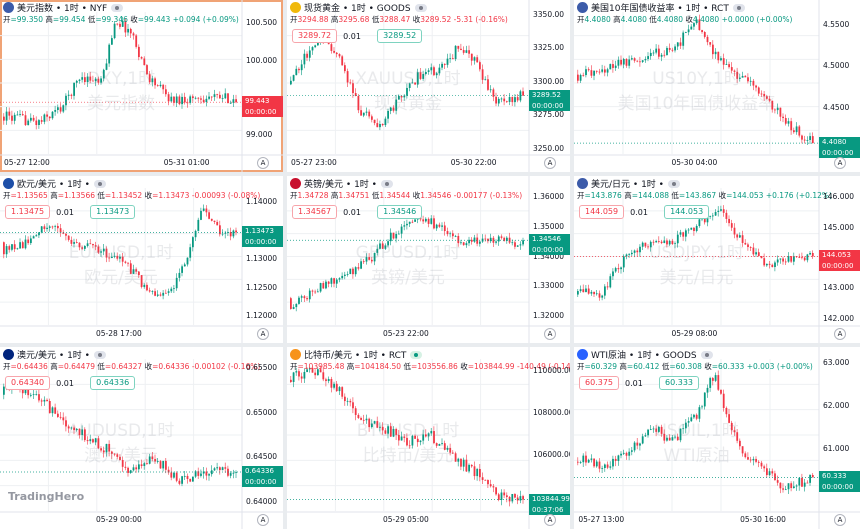 Image resolution: width=860 pixels, height=529 pixels. Describe the element at coordinates (113, 383) in the screenshot. I see `buy-button: 0.64336` at that location.